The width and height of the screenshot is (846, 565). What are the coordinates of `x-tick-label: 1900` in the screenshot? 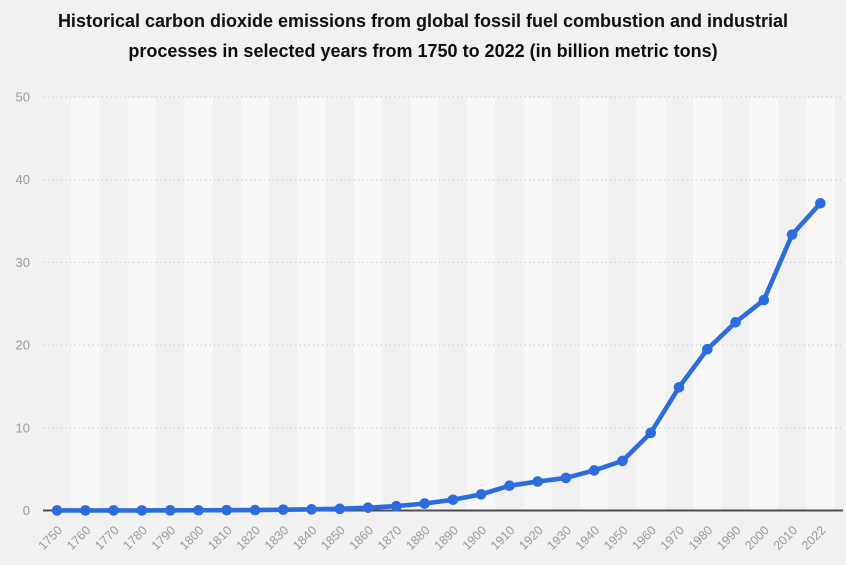 It's located at (475, 538).